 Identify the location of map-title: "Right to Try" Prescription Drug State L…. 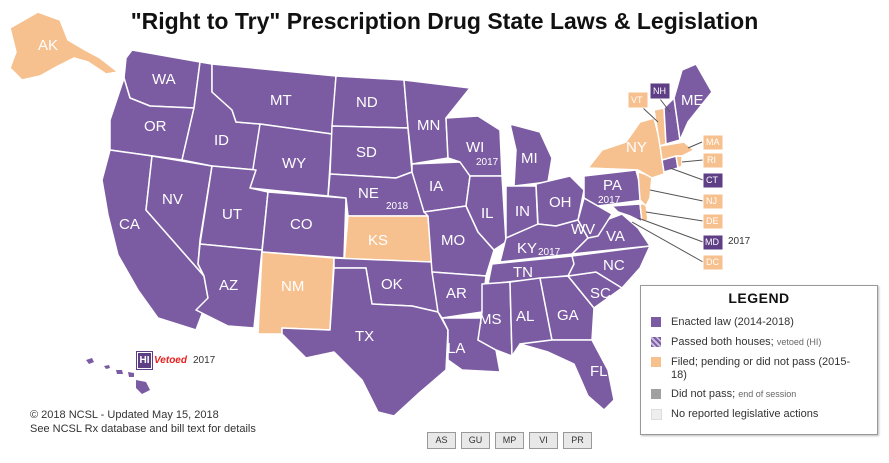
(444, 21).